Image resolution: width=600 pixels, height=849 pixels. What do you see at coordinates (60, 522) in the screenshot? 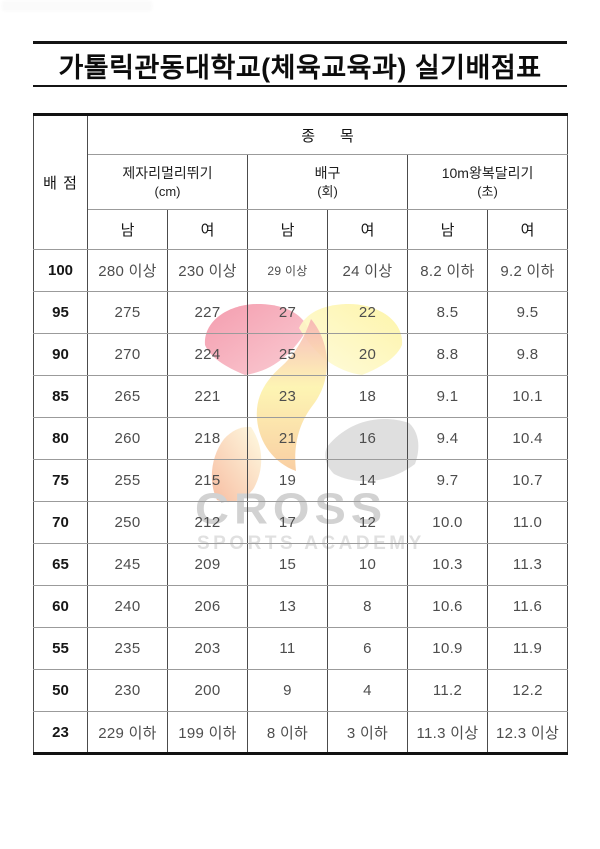
I see `score-cell: 70` at bounding box center [60, 522].